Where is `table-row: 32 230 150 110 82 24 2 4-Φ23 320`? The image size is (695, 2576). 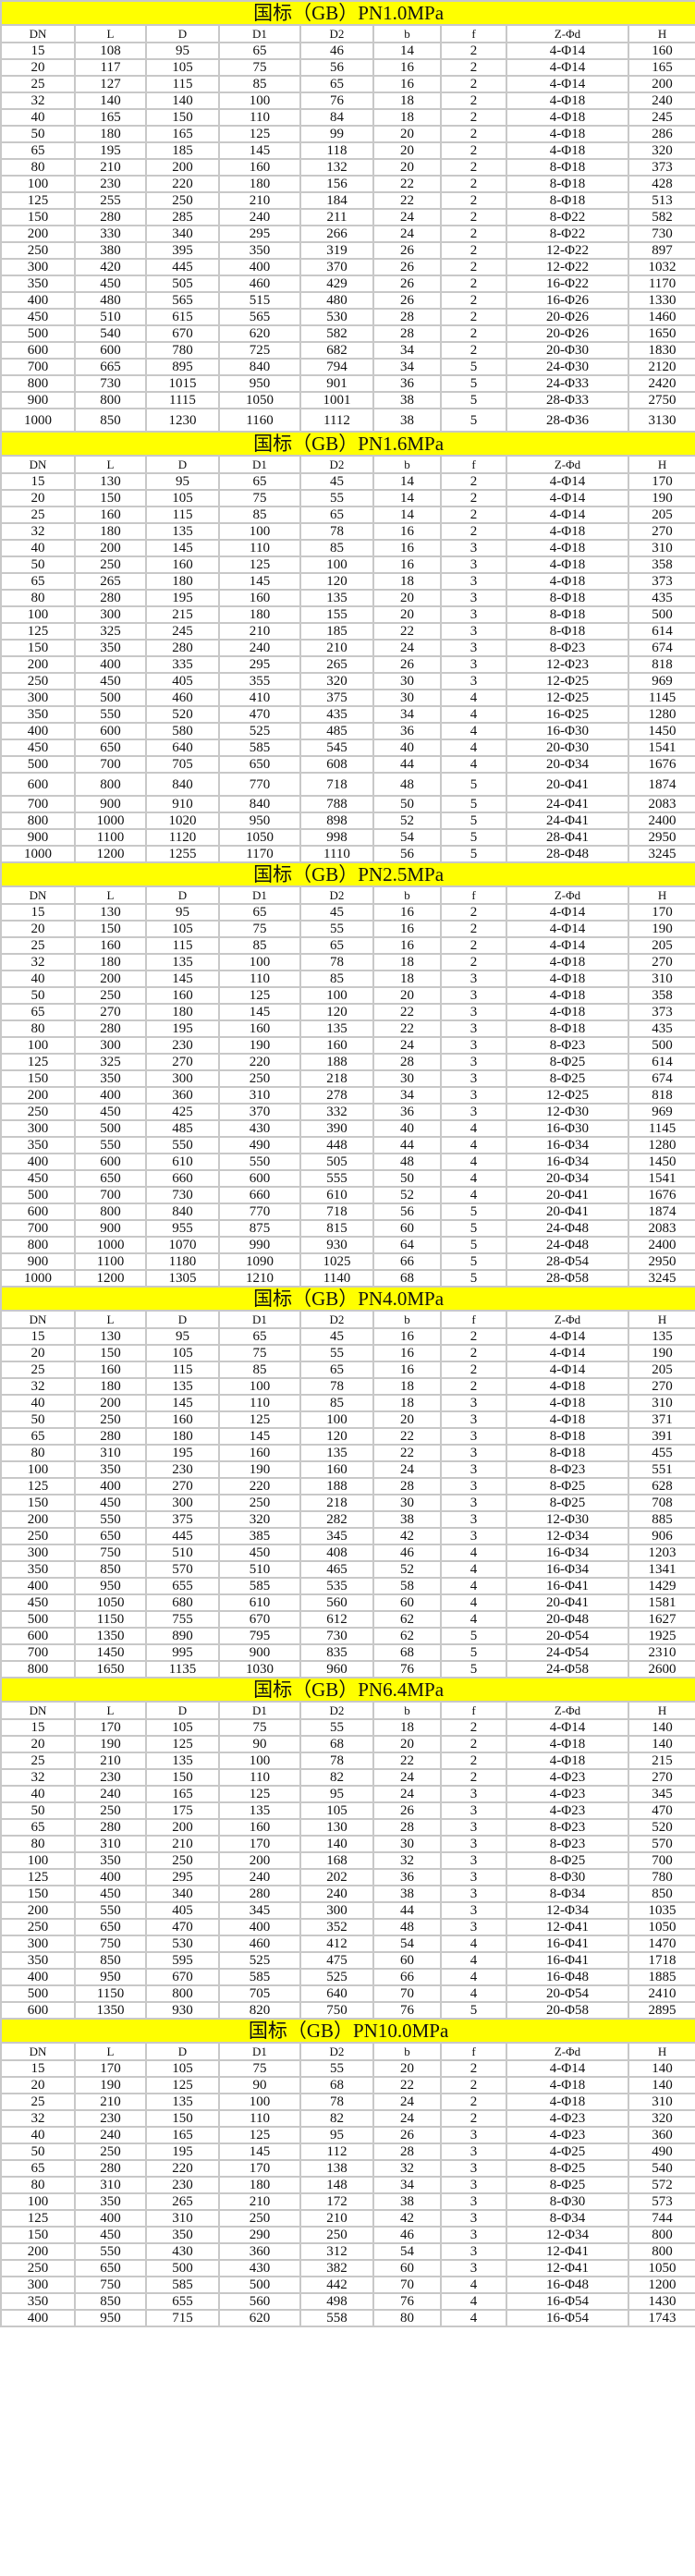 table-row: 32 230 150 110 82 24 2 4-Φ23 320 is located at coordinates (347, 2118).